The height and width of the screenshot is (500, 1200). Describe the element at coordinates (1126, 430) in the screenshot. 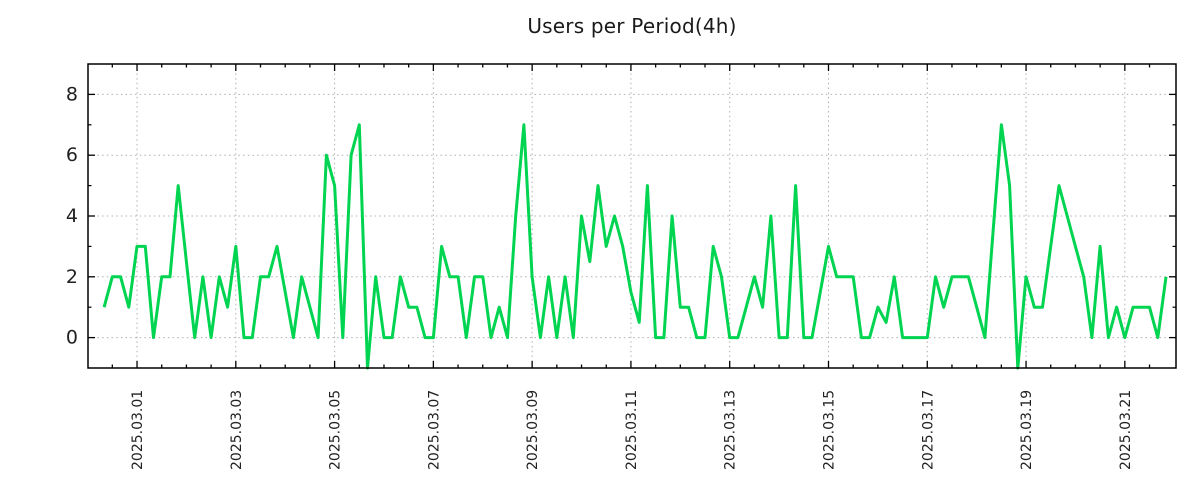

I see `x-tick-label: 2025.03.21` at that location.